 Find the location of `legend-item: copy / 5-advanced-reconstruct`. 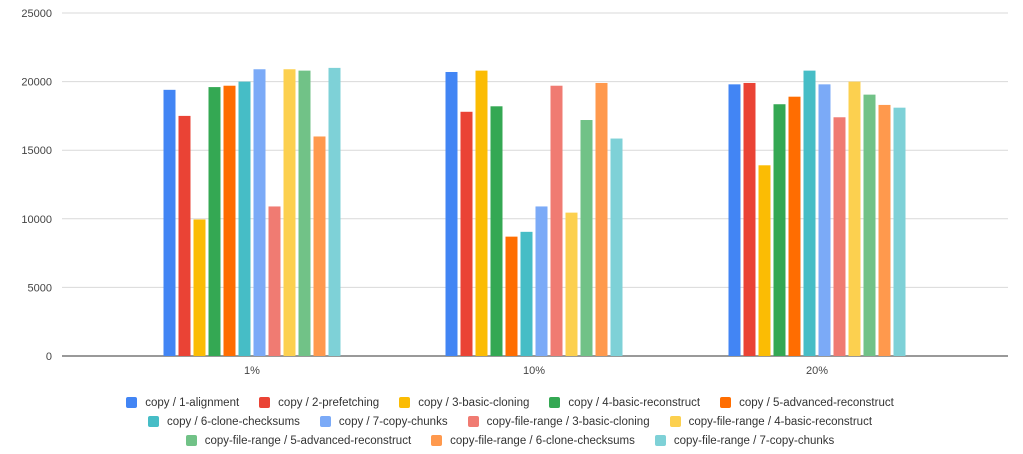

legend-item: copy / 5-advanced-reconstruct is located at coordinates (807, 403).